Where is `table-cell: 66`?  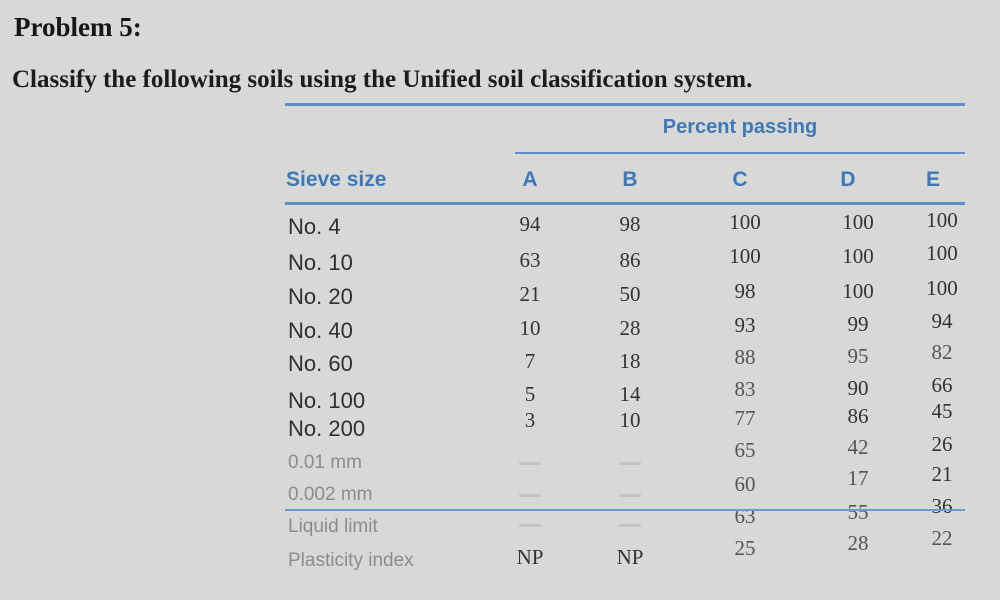 table-cell: 66 is located at coordinates (942, 385).